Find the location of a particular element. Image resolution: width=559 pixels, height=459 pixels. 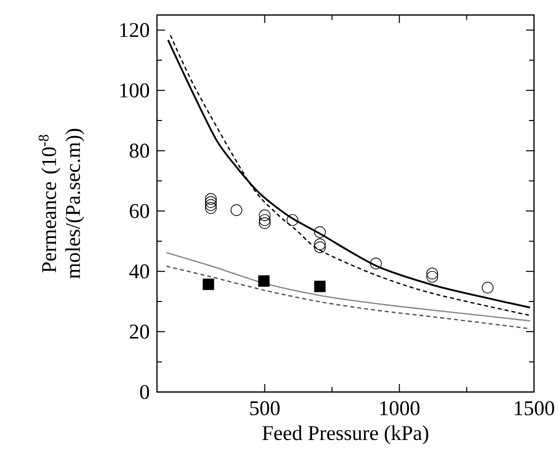

line-series is located at coordinates (348, 287).